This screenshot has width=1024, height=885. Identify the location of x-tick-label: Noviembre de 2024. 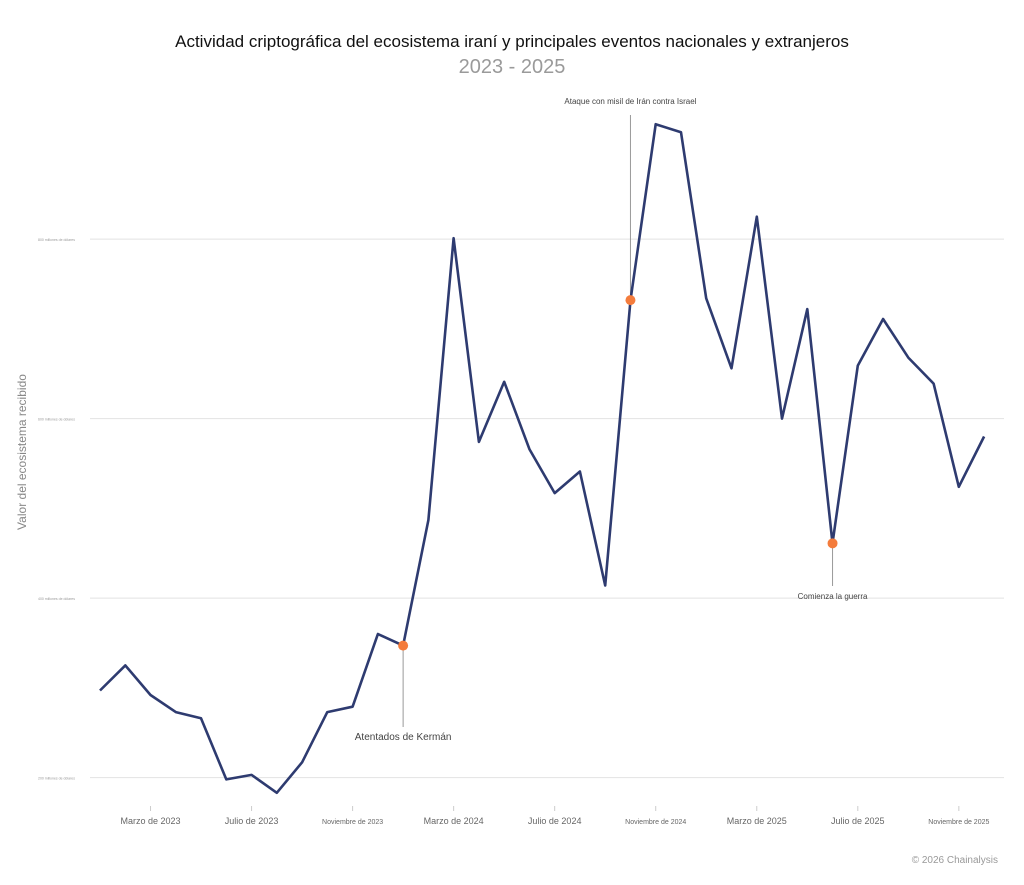
(655, 822).